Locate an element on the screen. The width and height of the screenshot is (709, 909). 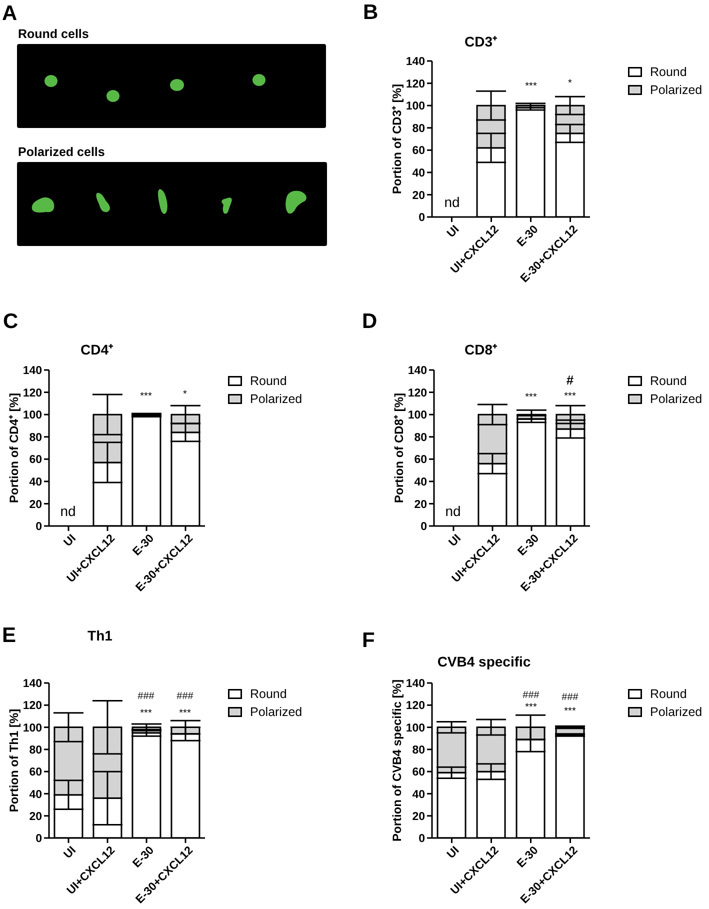
text: C is located at coordinates (10, 321).